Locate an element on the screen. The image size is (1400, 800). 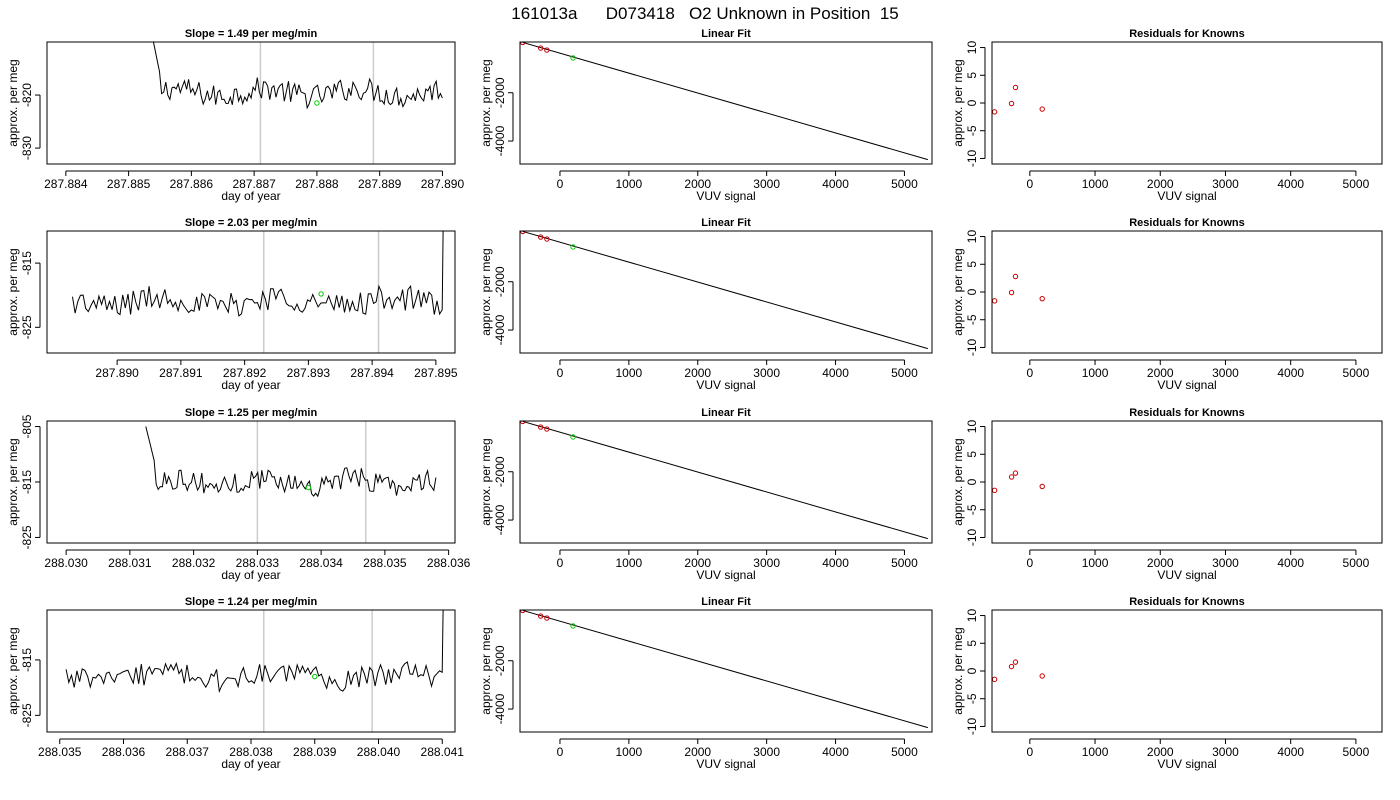
y-tick-label: -10 is located at coordinates (972, 537).